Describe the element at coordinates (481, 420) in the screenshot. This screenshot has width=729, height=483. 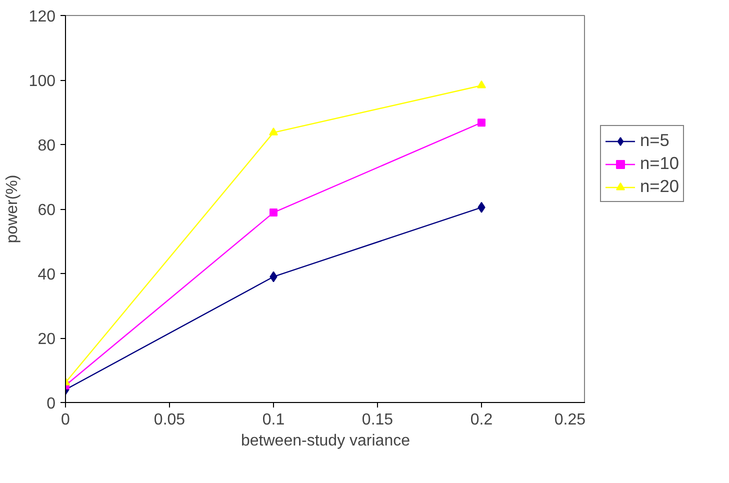
I see `x-tick-label: 0.2` at that location.